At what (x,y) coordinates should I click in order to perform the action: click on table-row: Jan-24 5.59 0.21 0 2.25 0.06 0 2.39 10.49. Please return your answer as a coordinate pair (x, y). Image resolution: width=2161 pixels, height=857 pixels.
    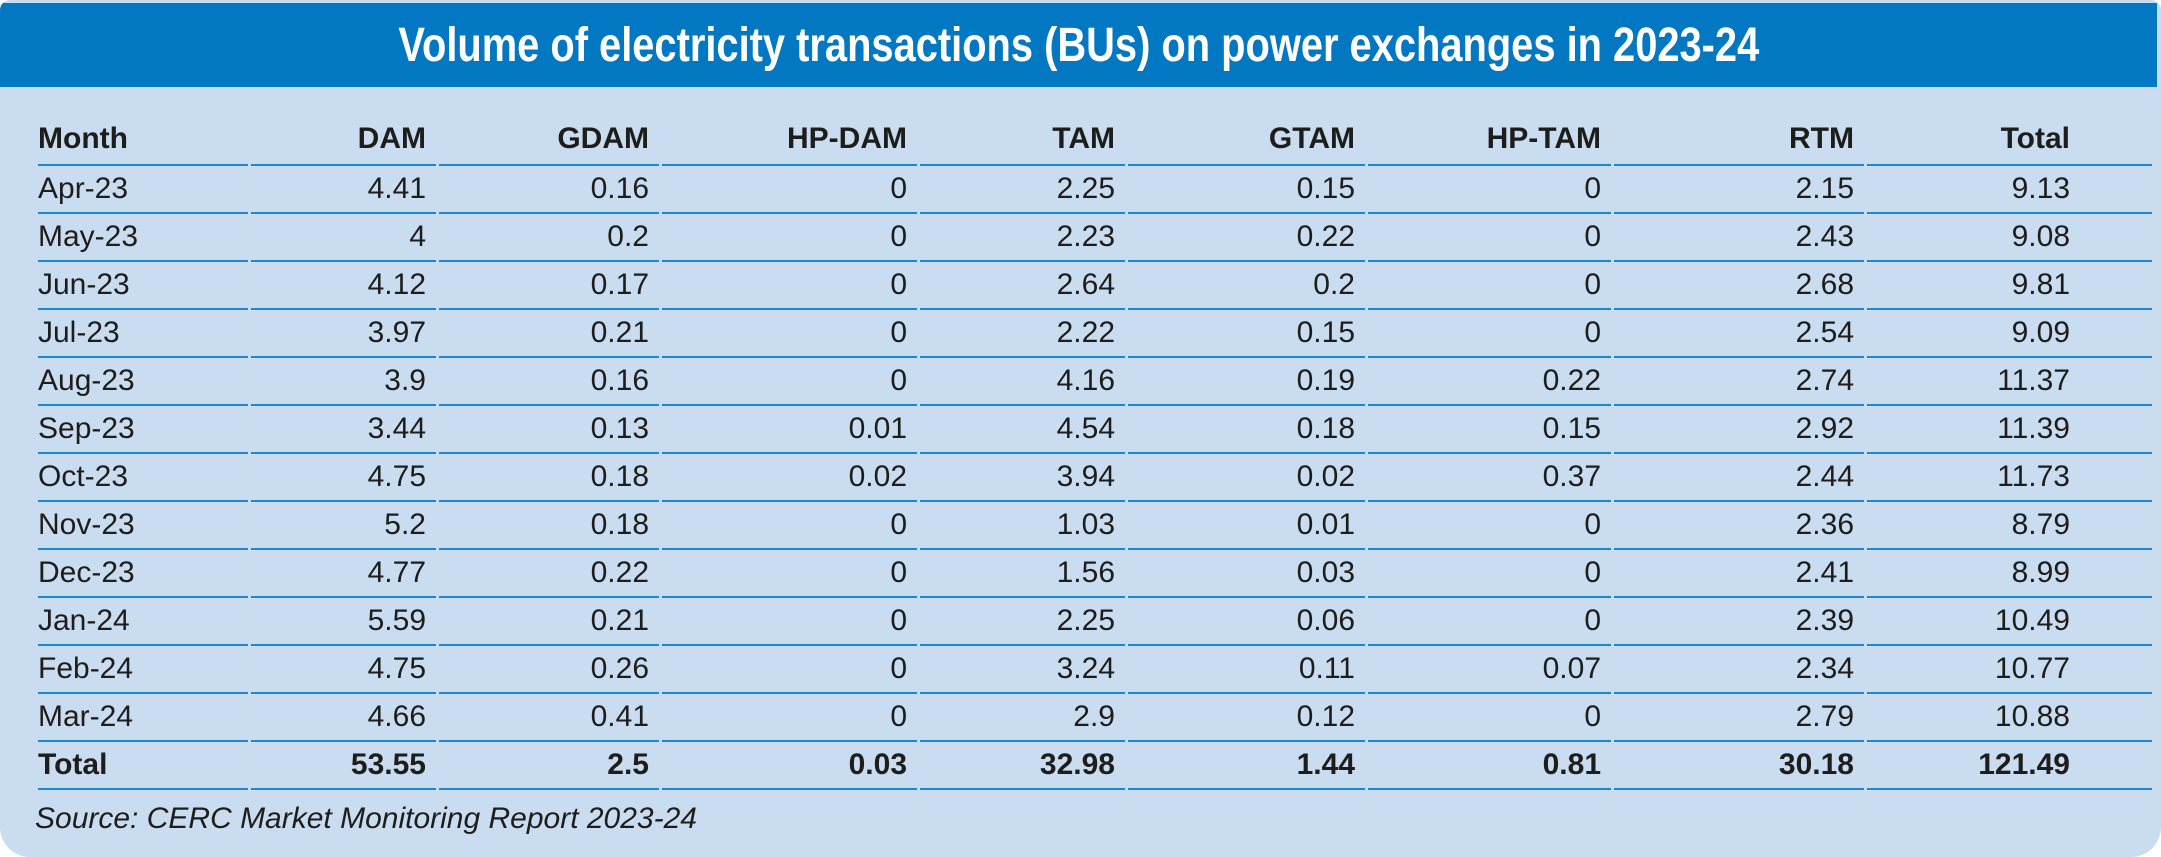
    Looking at the image, I should click on (1095, 622).